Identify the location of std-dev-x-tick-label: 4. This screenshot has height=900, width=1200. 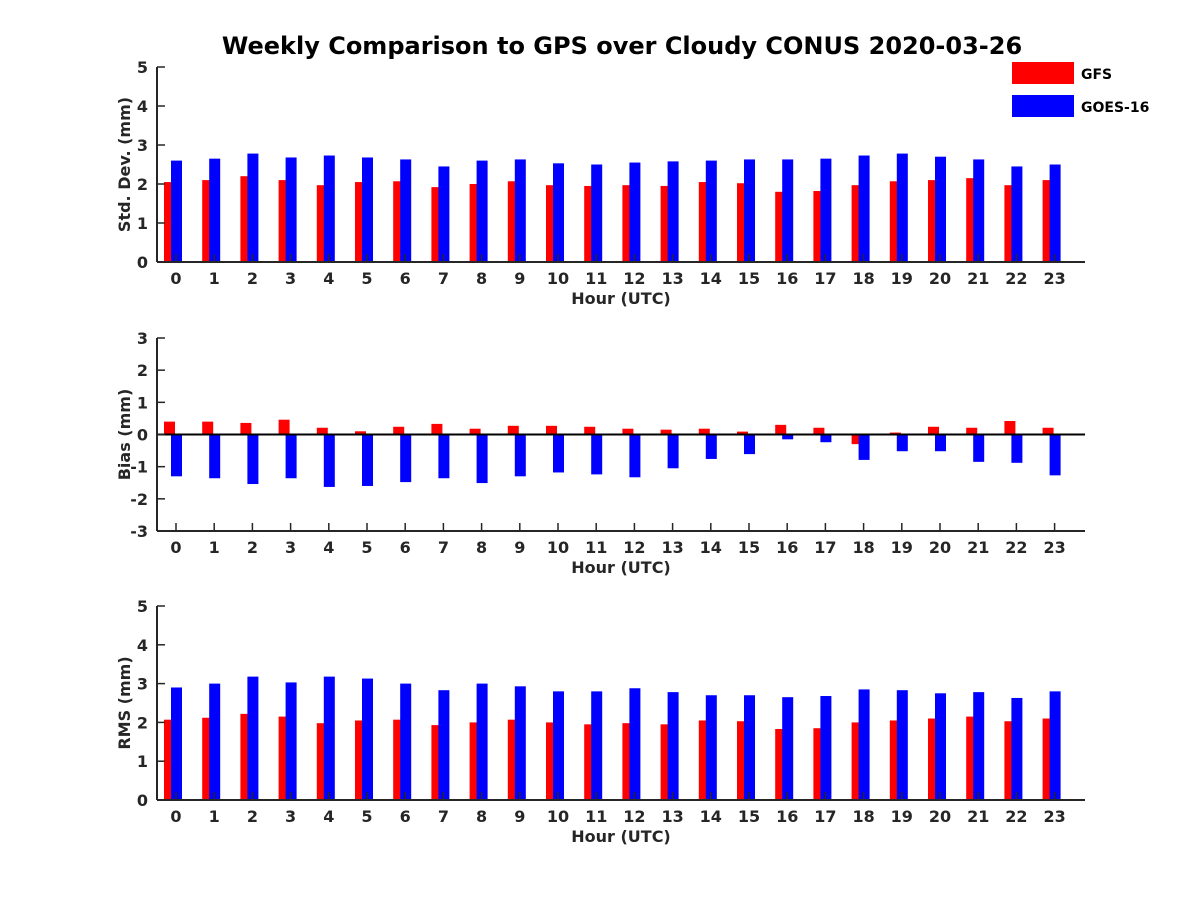
(328, 278).